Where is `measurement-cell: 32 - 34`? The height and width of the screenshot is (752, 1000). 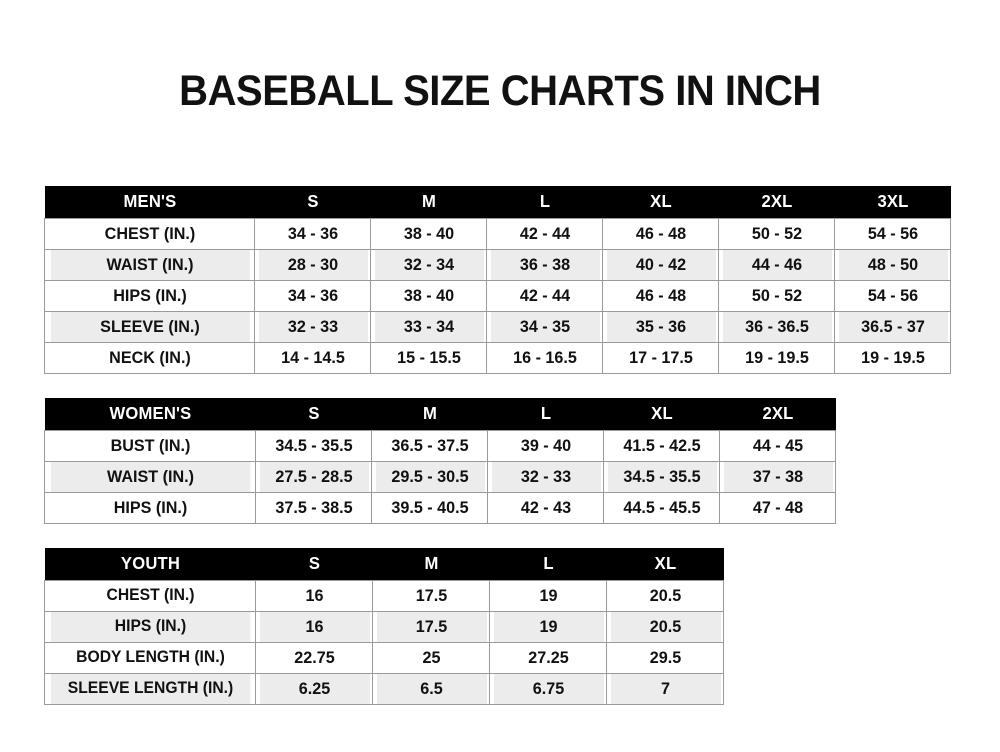 measurement-cell: 32 - 34 is located at coordinates (428, 264).